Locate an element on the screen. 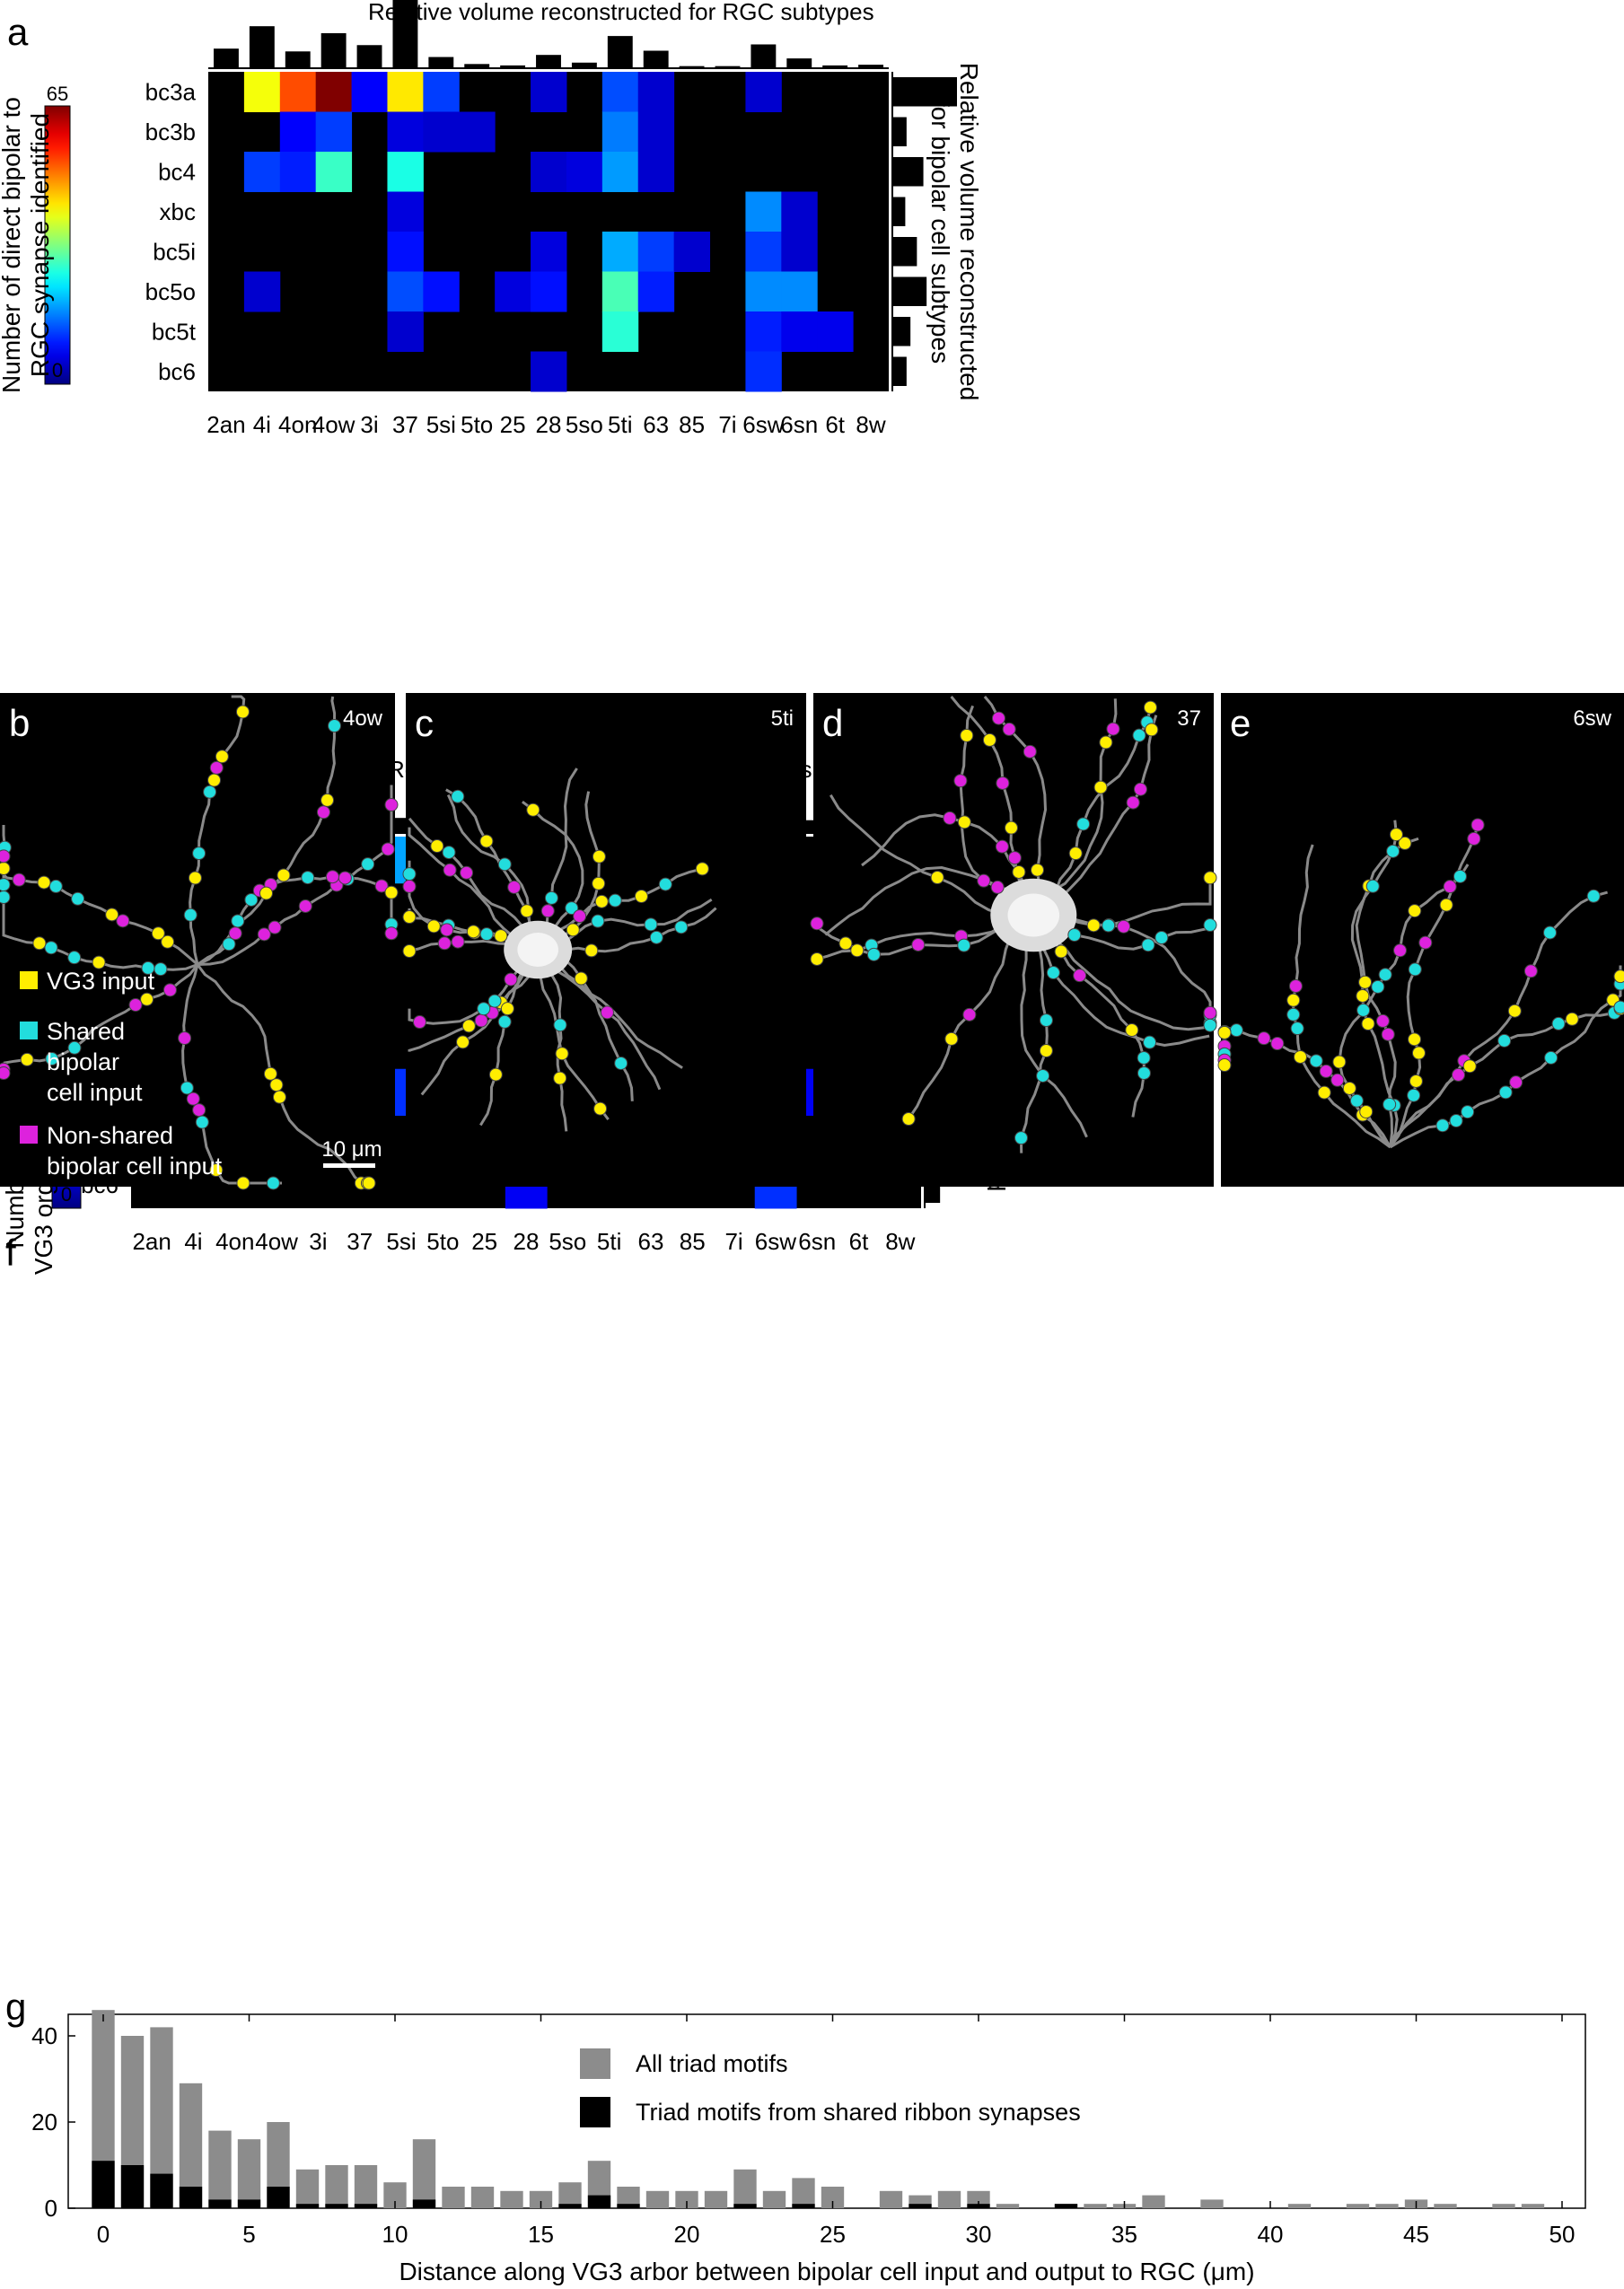  legend-label: Shared is located at coordinates (86, 1032).